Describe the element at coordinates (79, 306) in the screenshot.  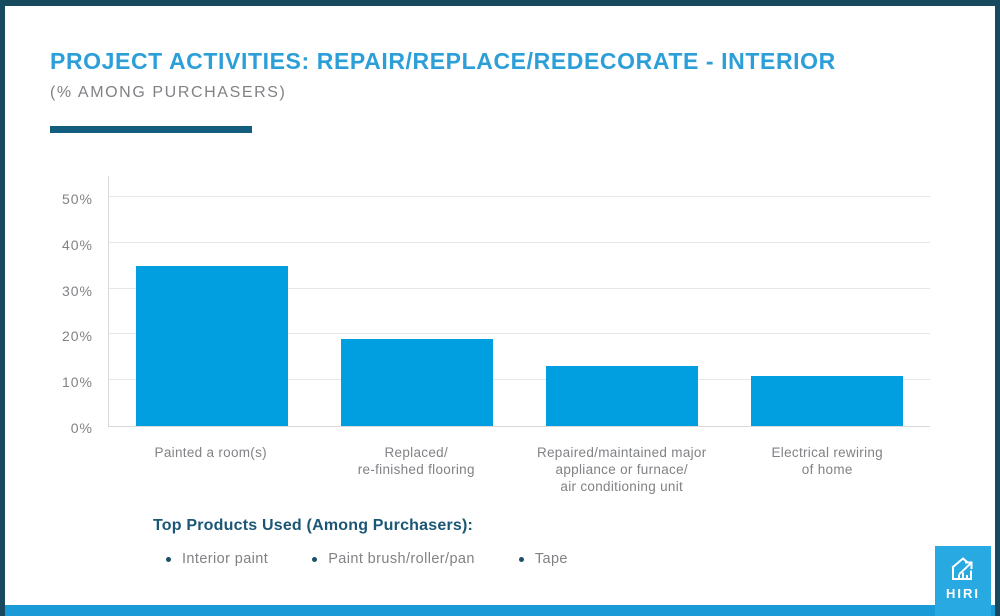
I see `y-axis-ticks: 0% 10% 20% 30% 40% 50%` at that location.